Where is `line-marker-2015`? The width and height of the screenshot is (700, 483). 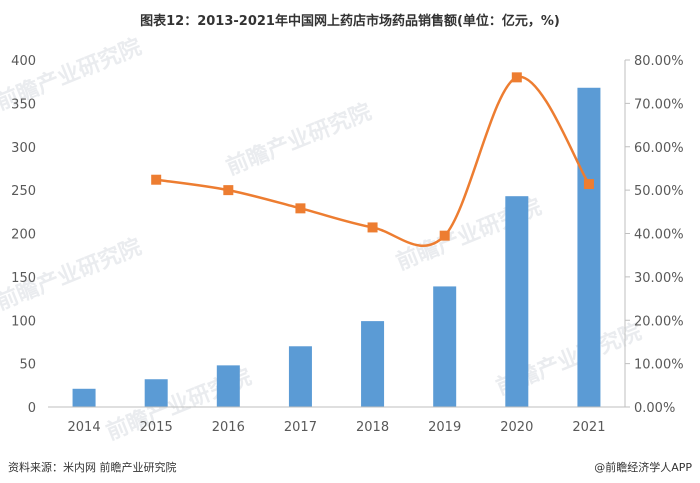 line-marker-2015 is located at coordinates (156, 179).